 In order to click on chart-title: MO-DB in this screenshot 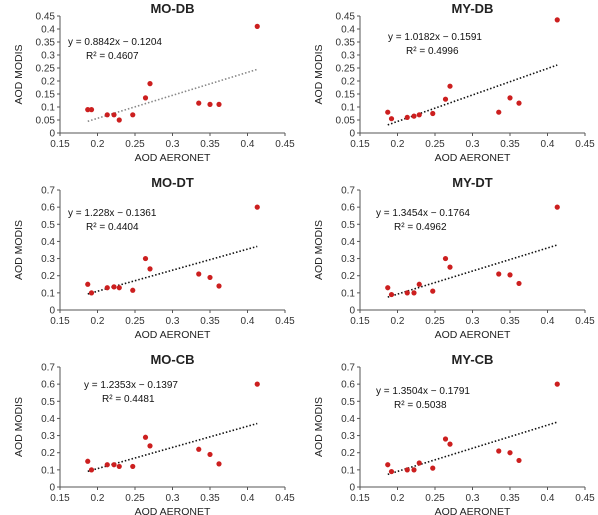, I will do `click(172, 8)`.